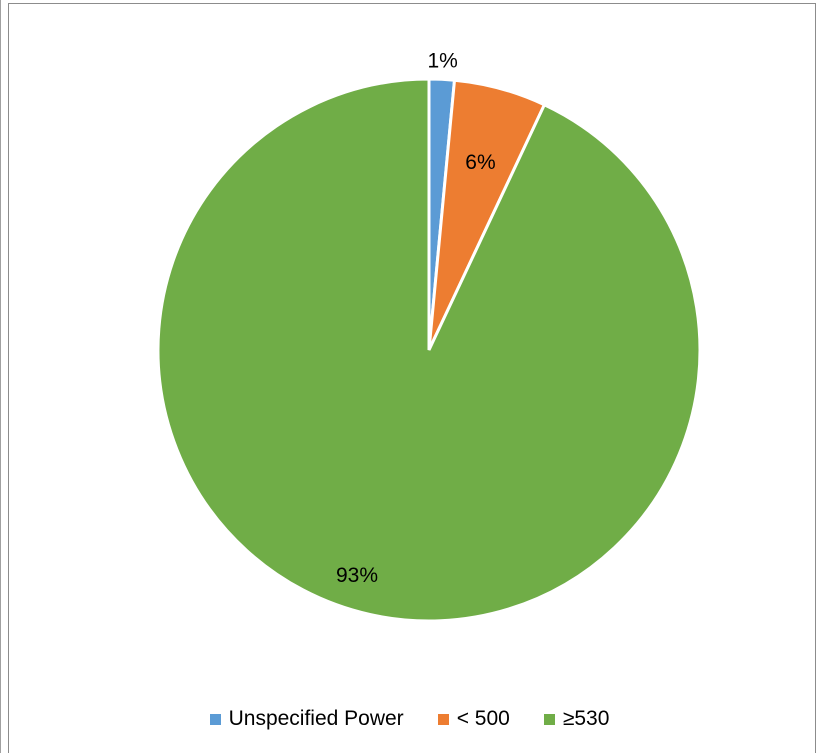 The width and height of the screenshot is (819, 753). I want to click on legend-item-3: ≥530, so click(576, 719).